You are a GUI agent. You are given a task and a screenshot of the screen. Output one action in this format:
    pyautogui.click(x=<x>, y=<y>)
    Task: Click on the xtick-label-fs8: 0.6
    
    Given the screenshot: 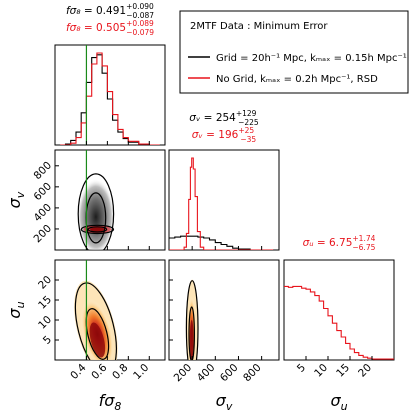 What is the action you would take?
    pyautogui.click(x=99, y=371)
    